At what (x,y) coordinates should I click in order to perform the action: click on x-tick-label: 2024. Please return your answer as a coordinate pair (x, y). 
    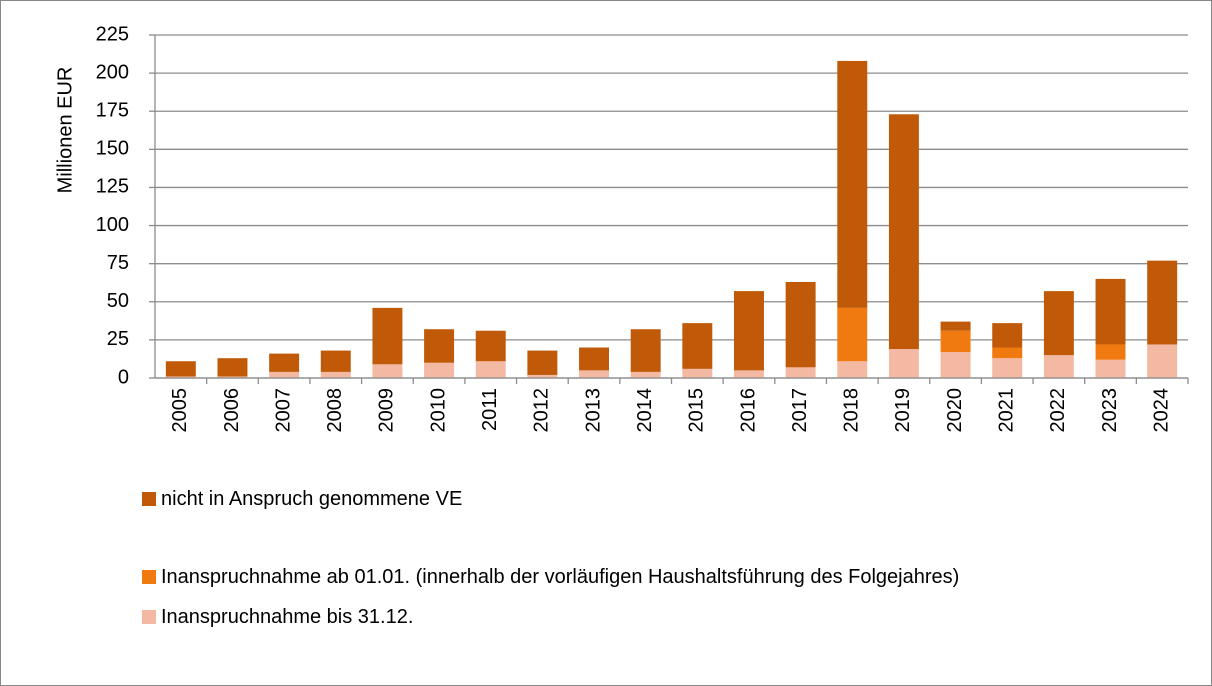
    Looking at the image, I should click on (1161, 410).